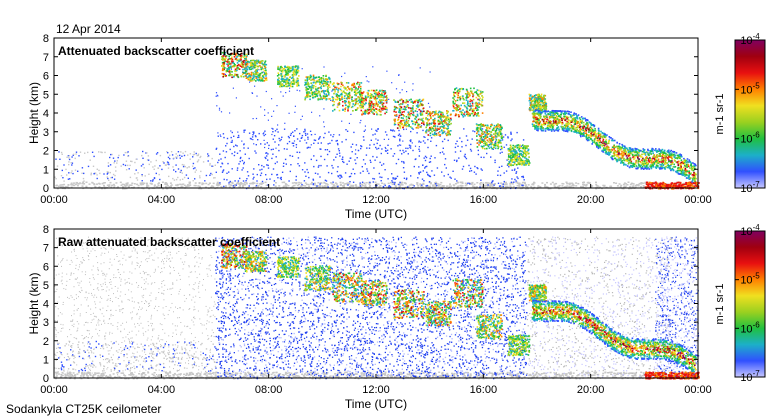 This screenshot has width=780, height=420. What do you see at coordinates (156, 51) in the screenshot?
I see `panel-title: Attenuated backscatter coefficient` at bounding box center [156, 51].